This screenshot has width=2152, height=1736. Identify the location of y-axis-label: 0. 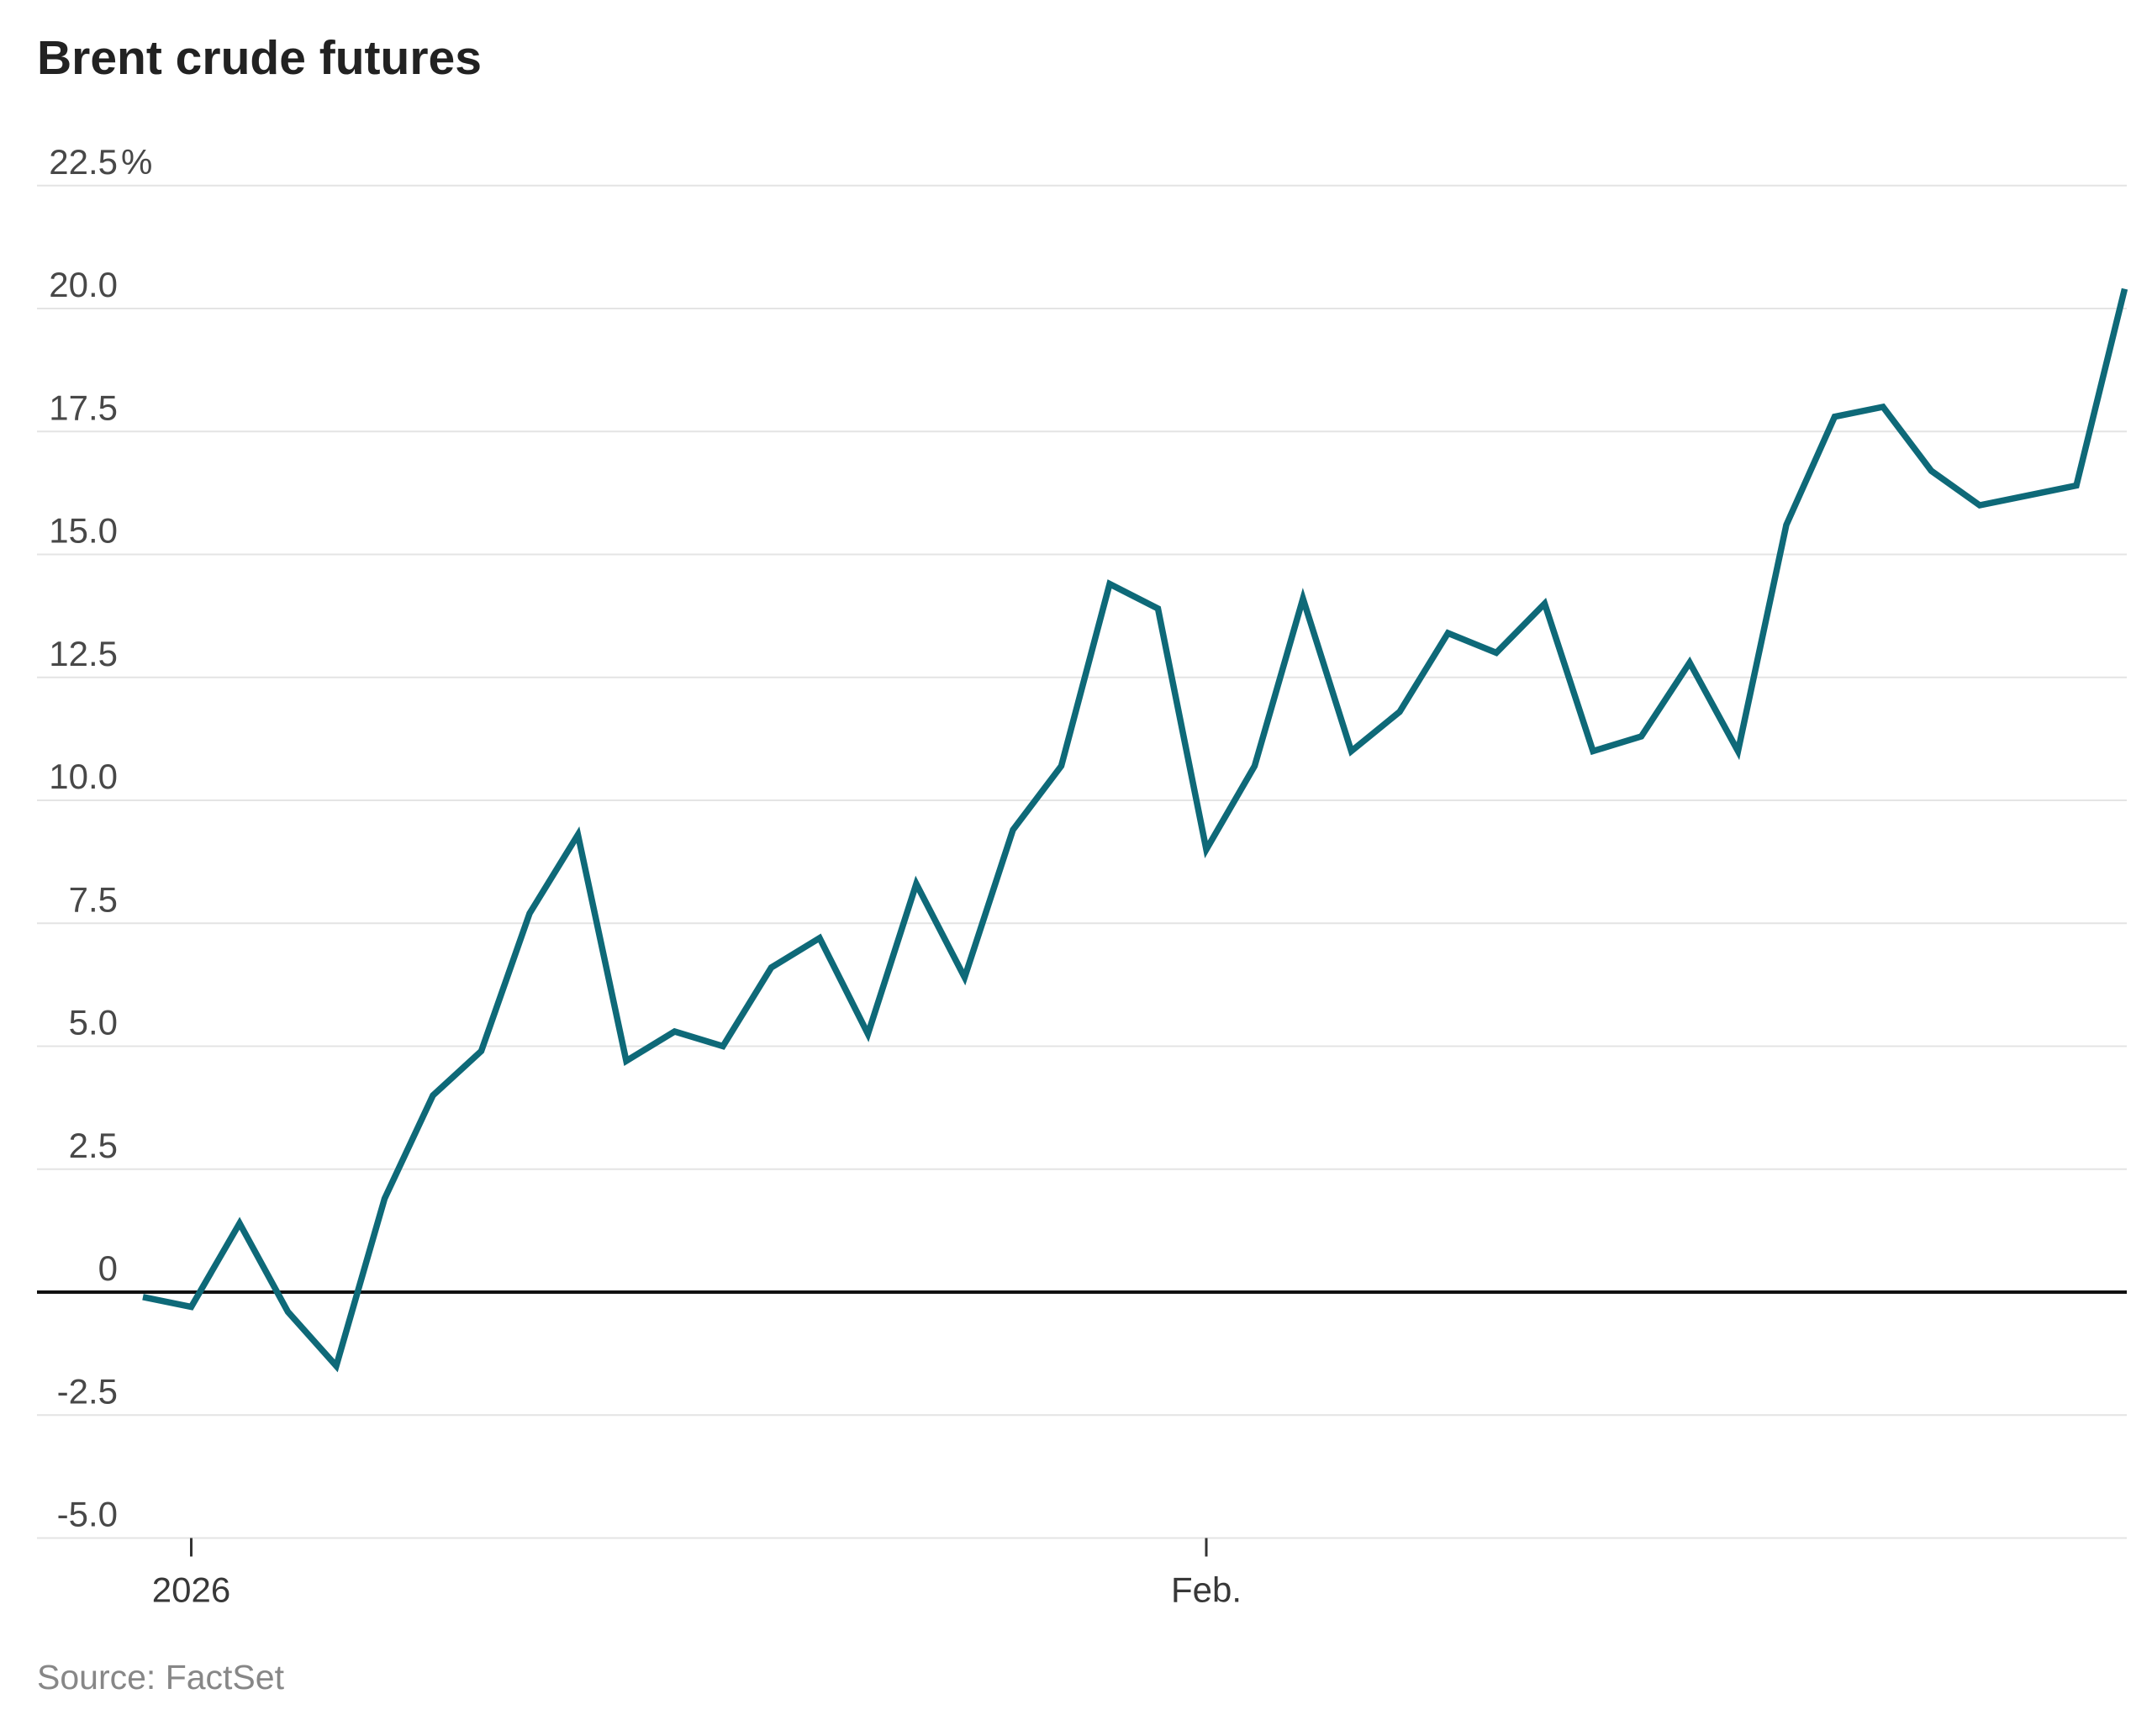
(108, 1268).